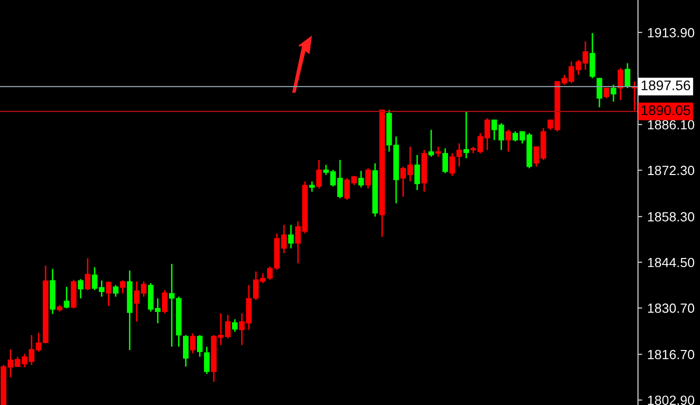 This screenshot has width=700, height=405. What do you see at coordinates (666, 85) in the screenshot?
I see `ref-line-label: 1897.56` at bounding box center [666, 85].